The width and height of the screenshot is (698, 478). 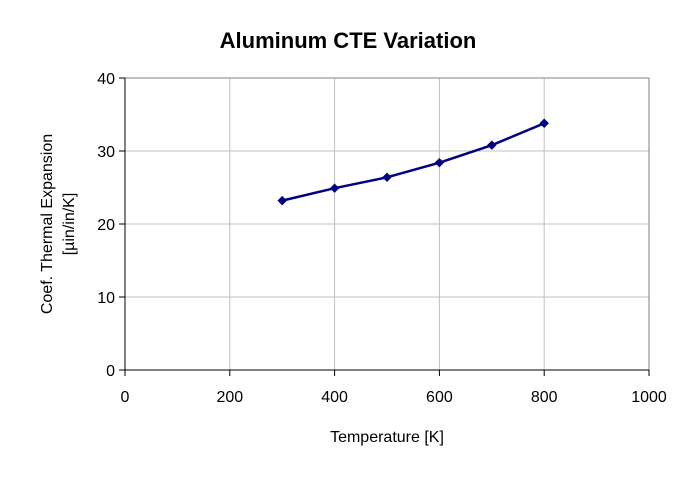 What do you see at coordinates (334, 397) in the screenshot?
I see `x-tick-label: 400` at bounding box center [334, 397].